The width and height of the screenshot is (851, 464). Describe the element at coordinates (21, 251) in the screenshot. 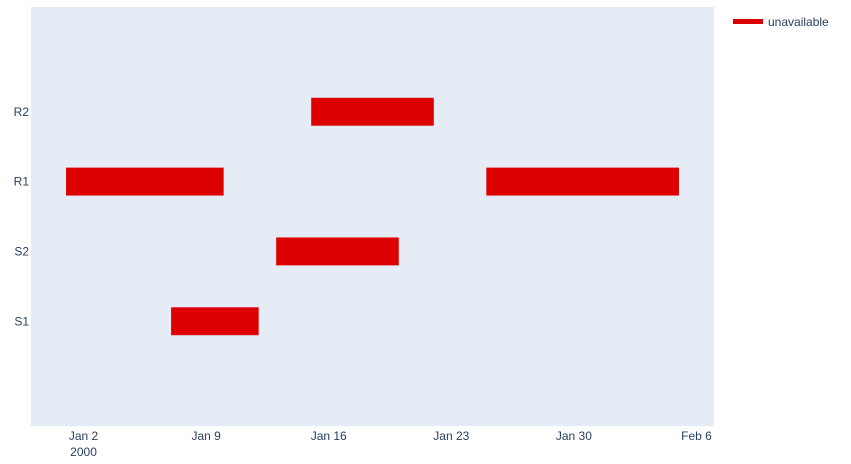

I see `y-tick-label-s2: S2` at that location.